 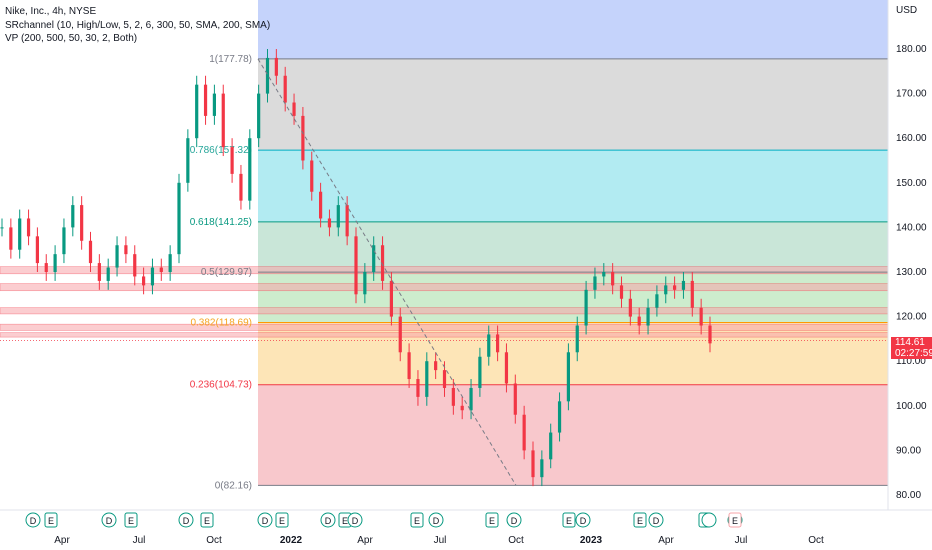 What do you see at coordinates (911, 406) in the screenshot?
I see `price-tick-label: 100.00` at bounding box center [911, 406].